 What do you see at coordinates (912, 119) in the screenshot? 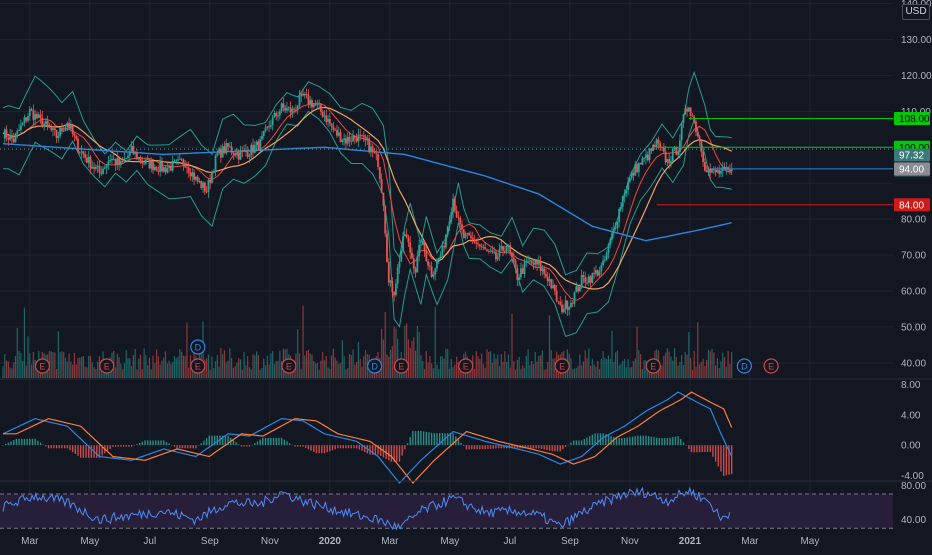
I see `price-tag-bg` at bounding box center [912, 119].